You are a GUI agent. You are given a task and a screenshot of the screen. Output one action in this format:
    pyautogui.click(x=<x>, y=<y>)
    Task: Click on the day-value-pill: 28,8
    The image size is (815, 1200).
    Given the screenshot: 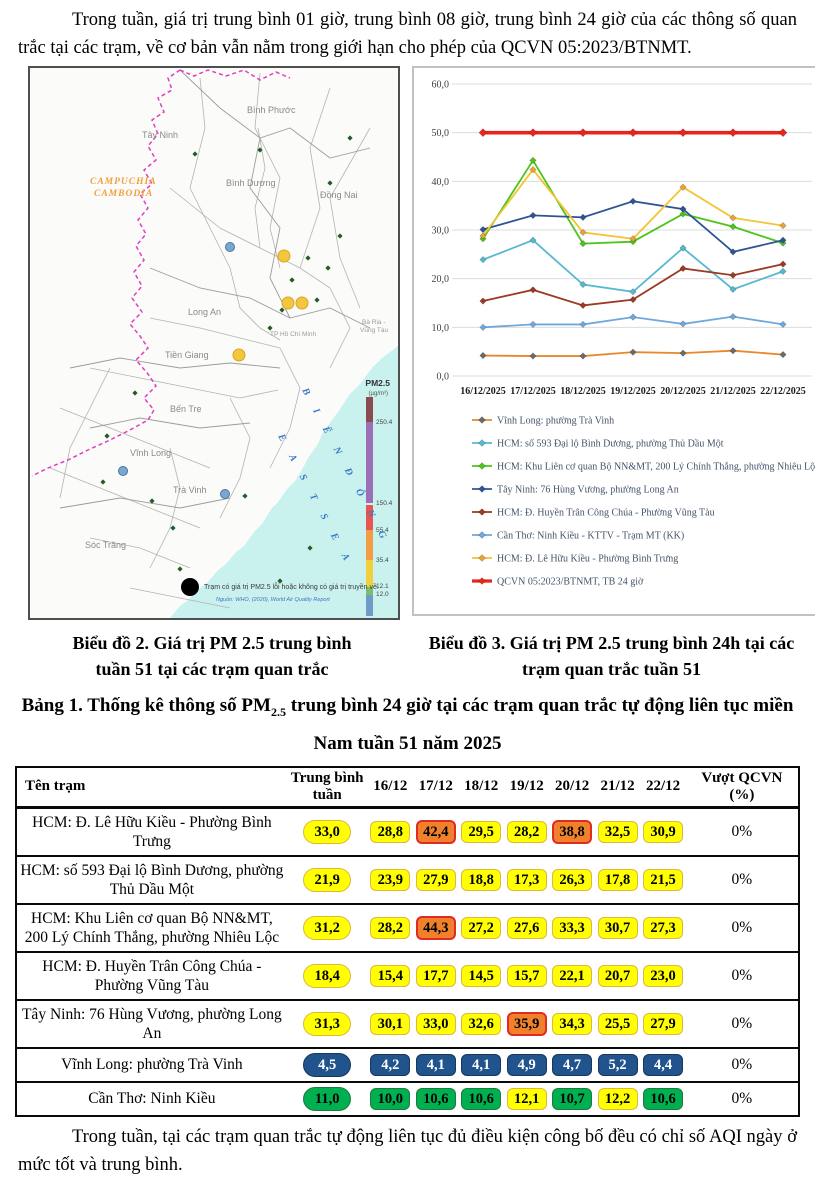 What is the action you would take?
    pyautogui.click(x=390, y=831)
    